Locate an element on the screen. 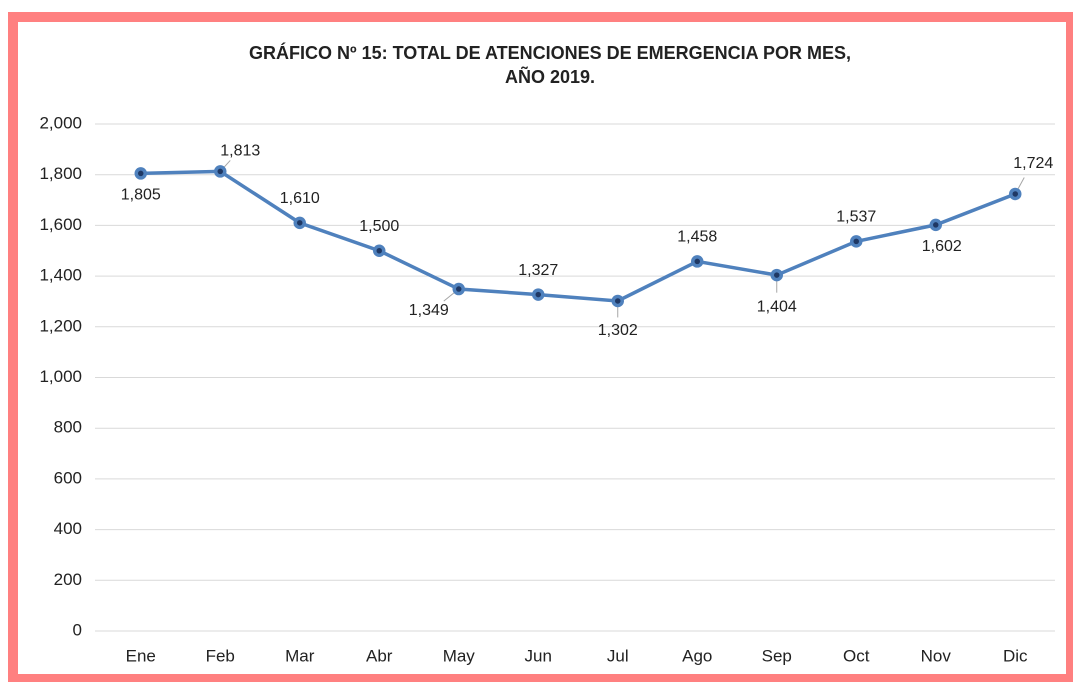 The height and width of the screenshot is (687, 1073). x-tick-label: Ago is located at coordinates (697, 655).